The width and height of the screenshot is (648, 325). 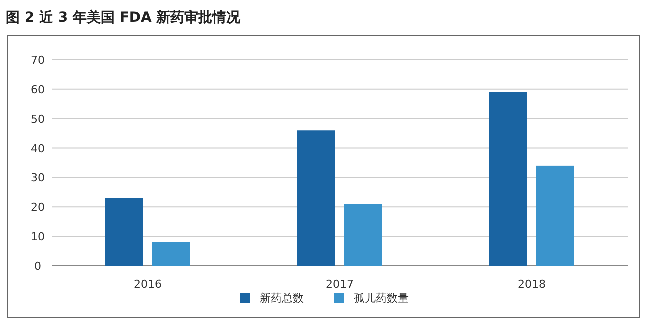 What do you see at coordinates (38, 149) in the screenshot?
I see `ytick: 40` at bounding box center [38, 149].